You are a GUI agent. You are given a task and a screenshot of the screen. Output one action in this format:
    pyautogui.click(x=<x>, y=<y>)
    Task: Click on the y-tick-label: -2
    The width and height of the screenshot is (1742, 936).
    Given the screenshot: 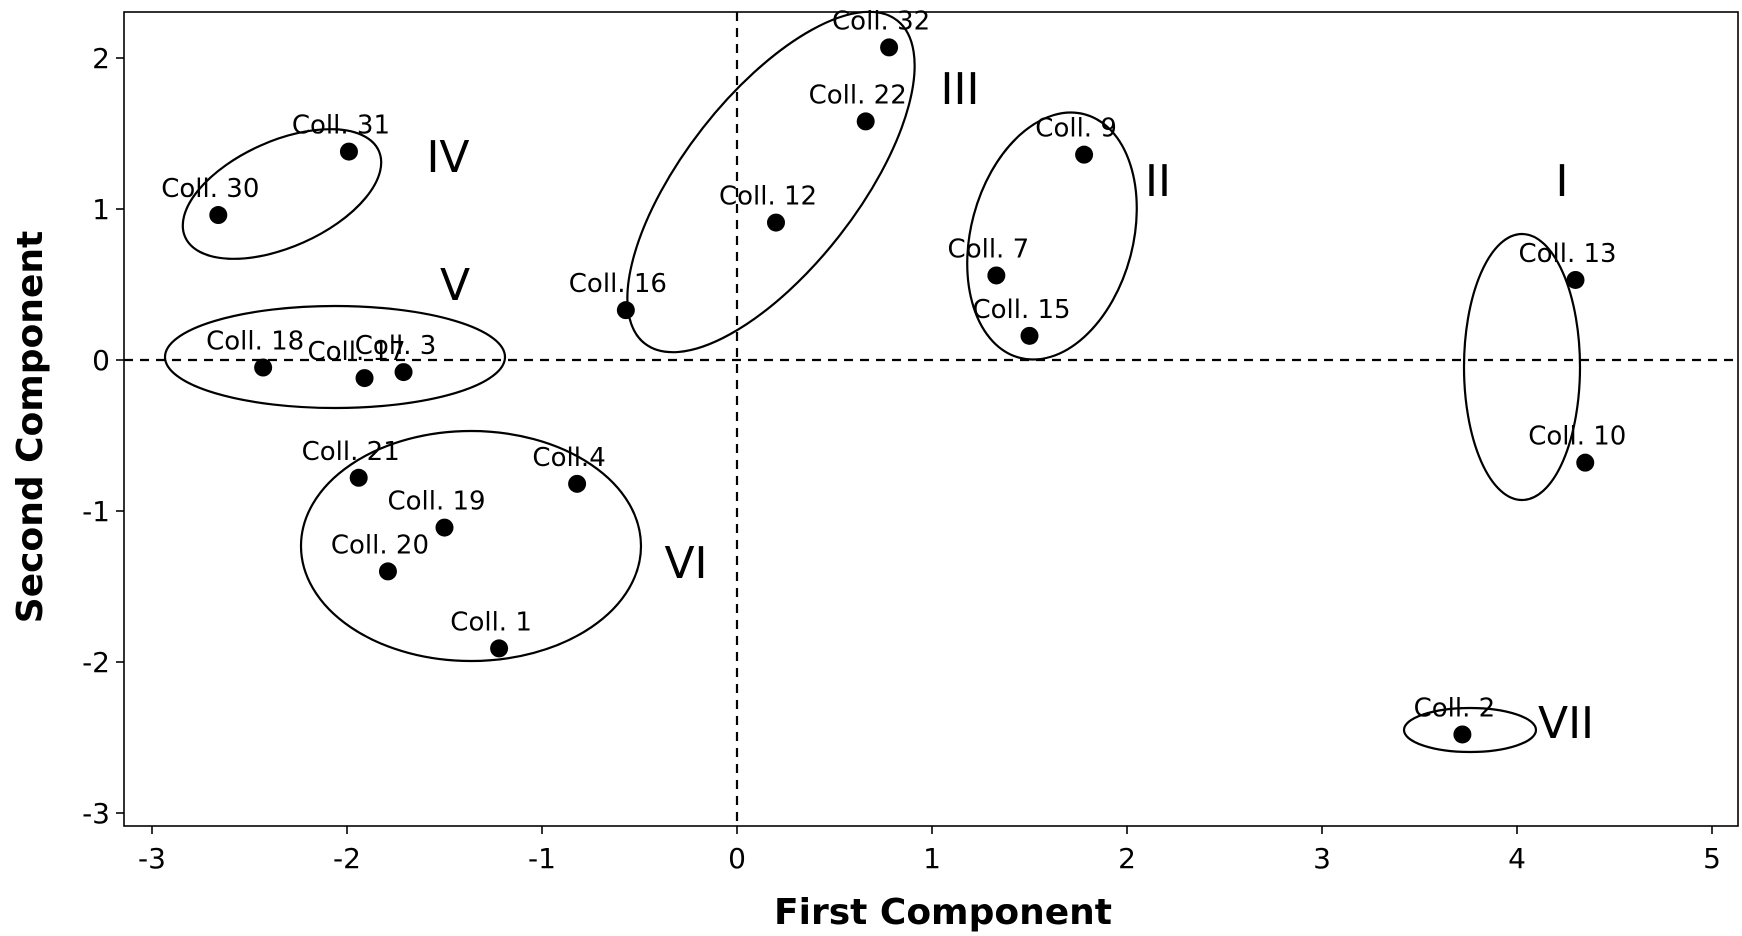 What is the action you would take?
    pyautogui.click(x=96, y=662)
    